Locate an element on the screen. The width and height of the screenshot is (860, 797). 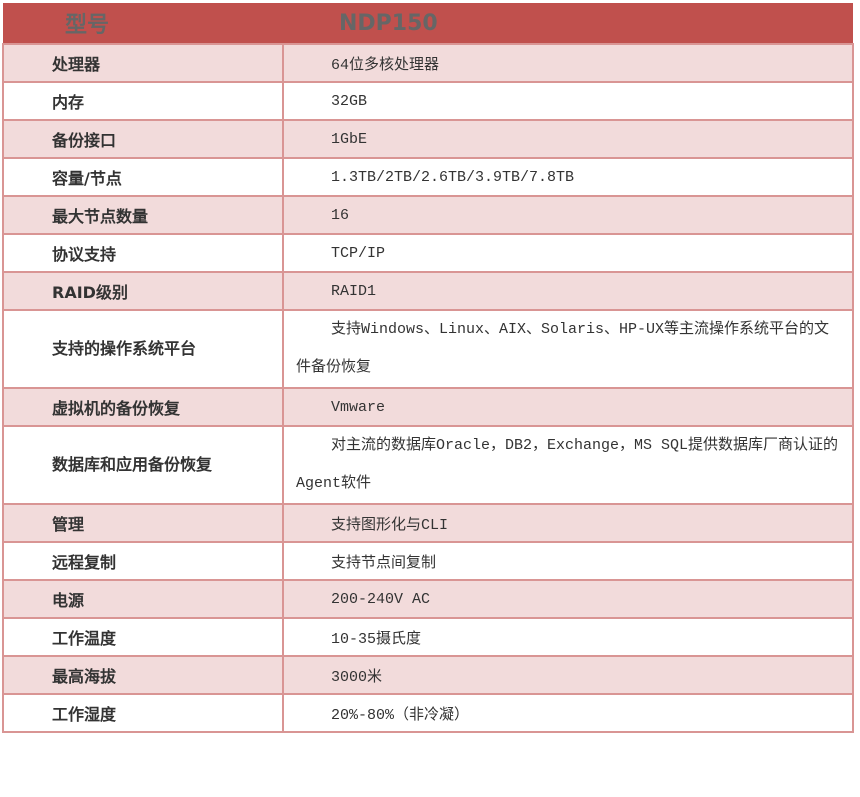
spec-label: 工作温度 is located at coordinates (143, 637).